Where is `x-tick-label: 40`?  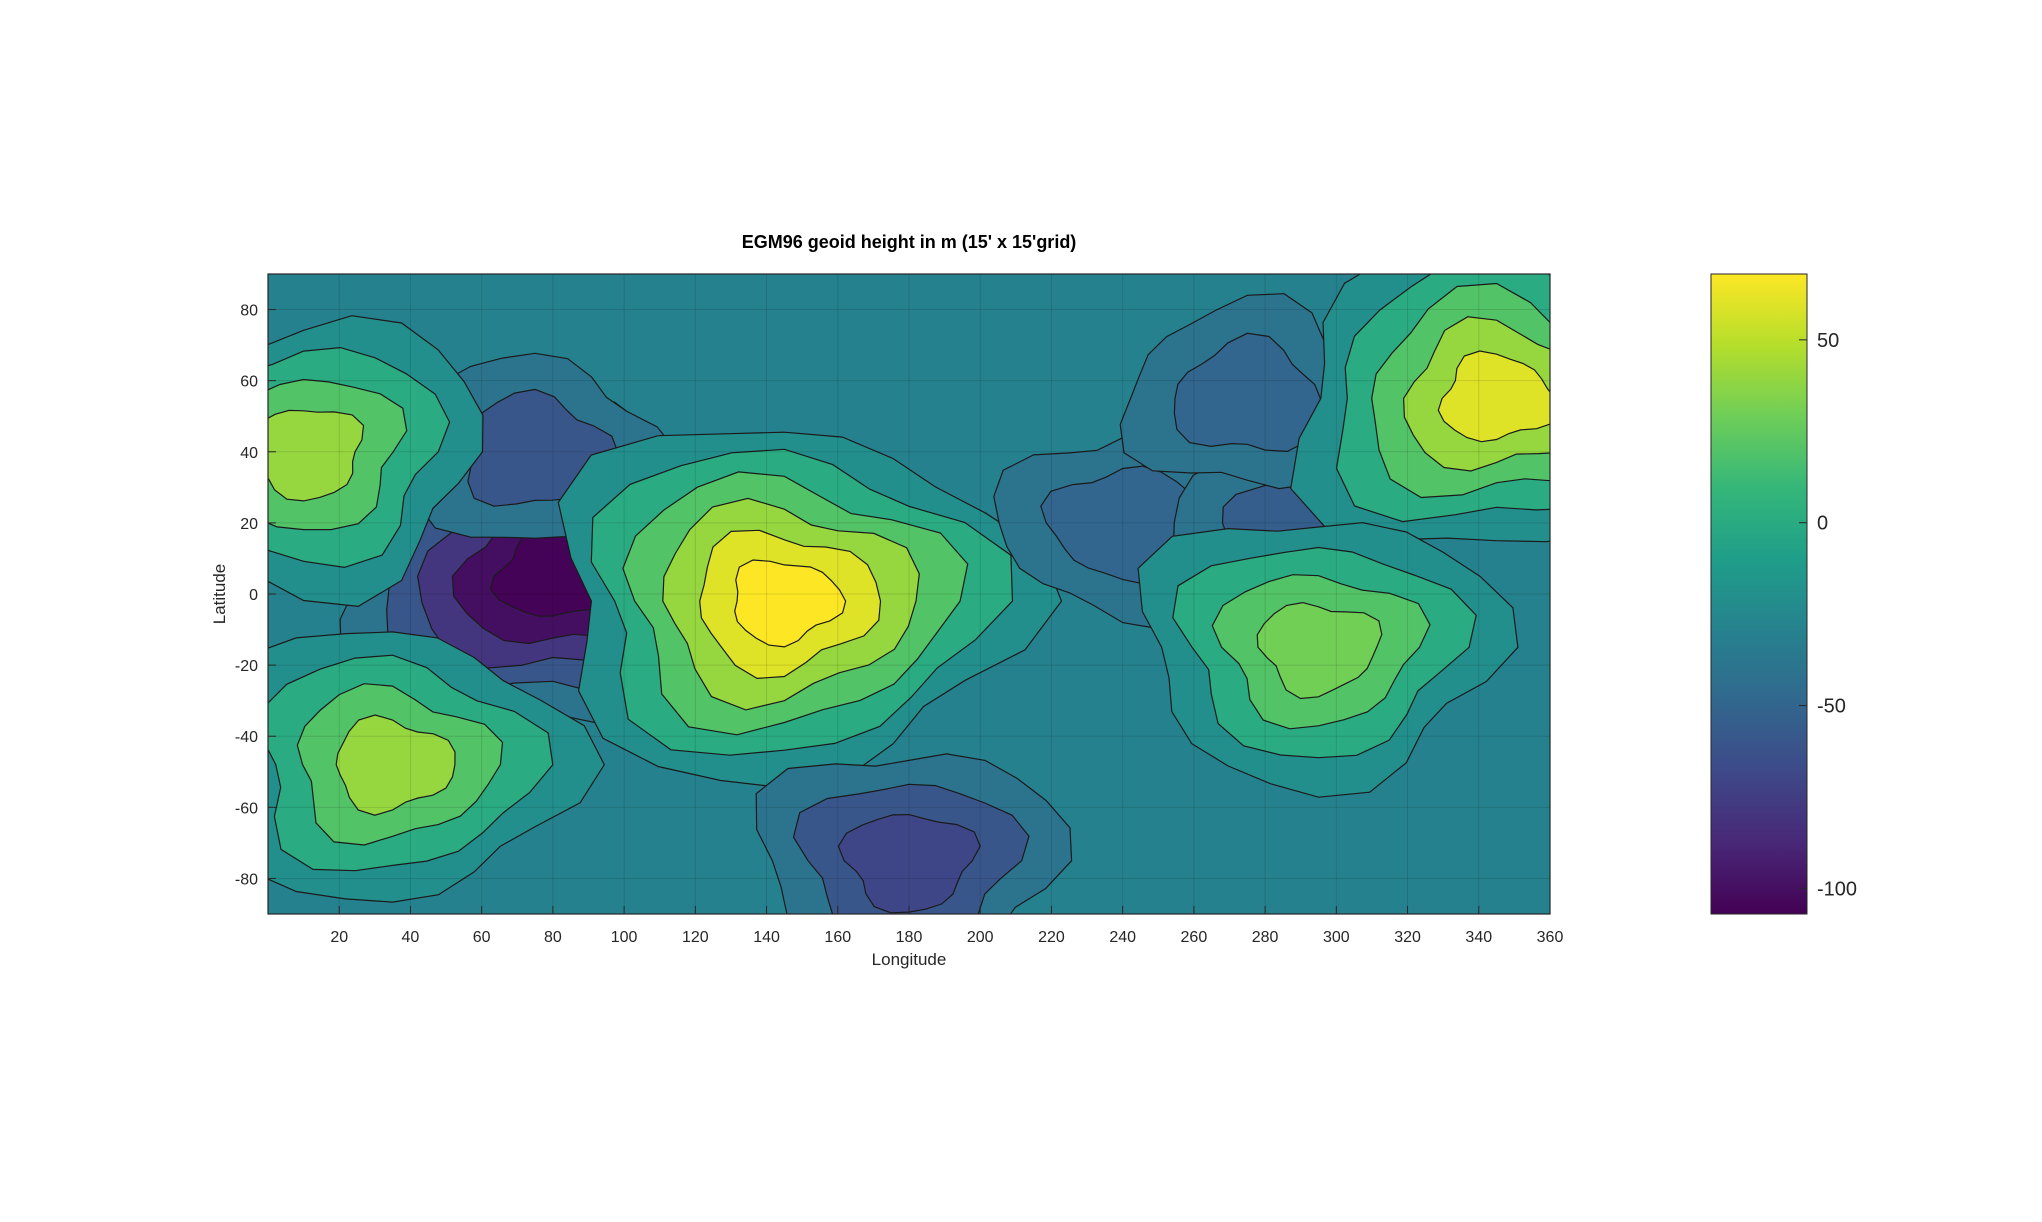
x-tick-label: 40 is located at coordinates (411, 937).